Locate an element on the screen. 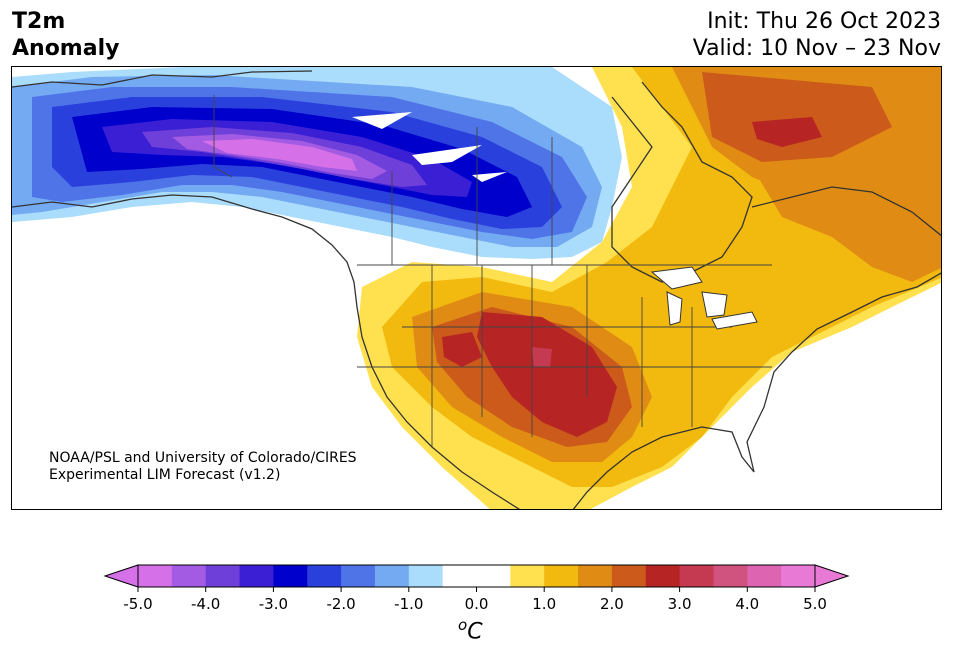 The width and height of the screenshot is (953, 656). colorbar-tick-label: -3.0 is located at coordinates (273, 604).